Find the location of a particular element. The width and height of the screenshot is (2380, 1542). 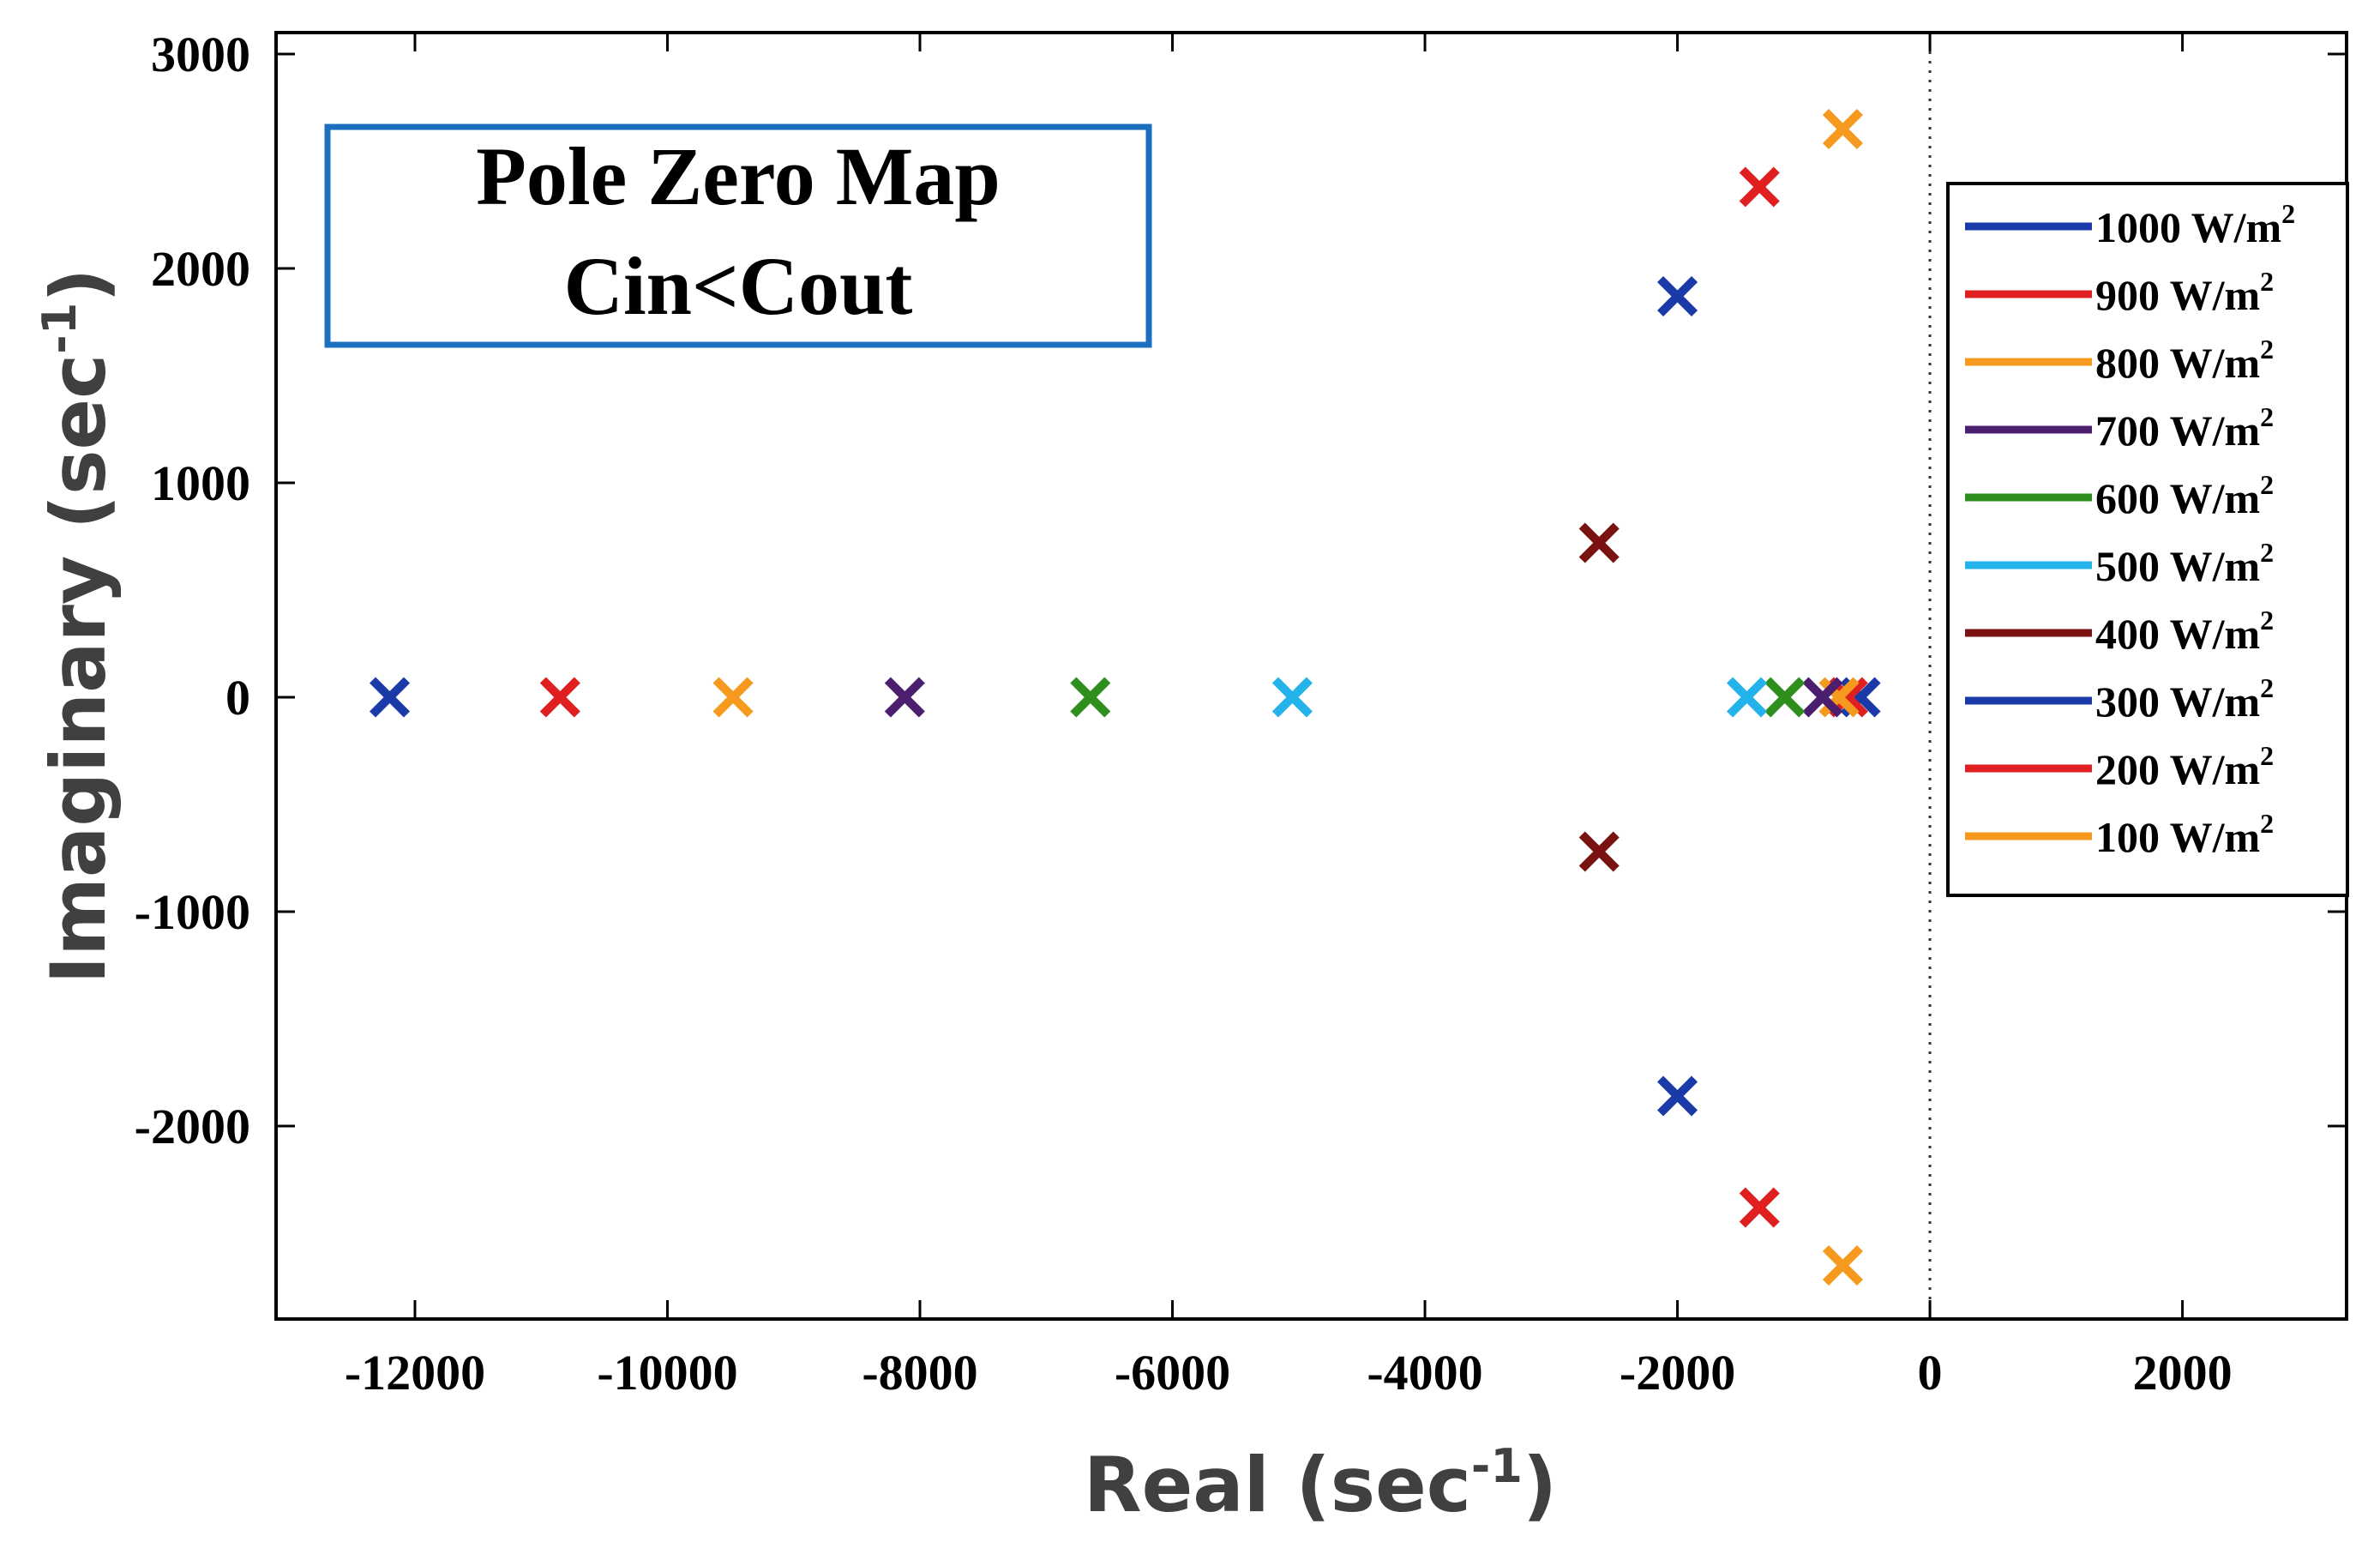

annotation-box: Pole Zero Map Cin<Cout is located at coordinates (738, 236).